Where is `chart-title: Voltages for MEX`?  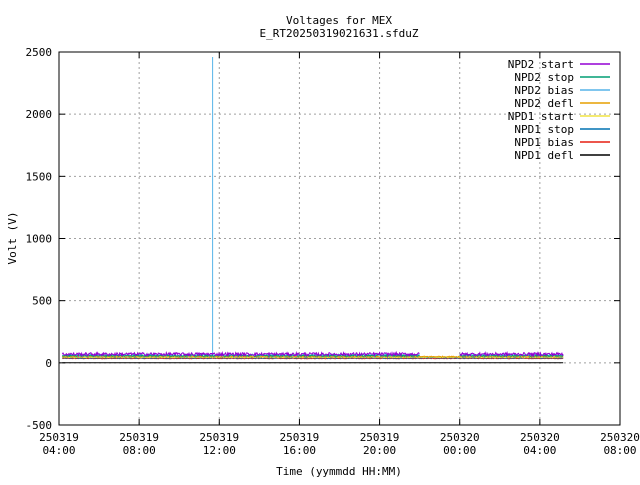 chart-title: Voltages for MEX is located at coordinates (339, 20).